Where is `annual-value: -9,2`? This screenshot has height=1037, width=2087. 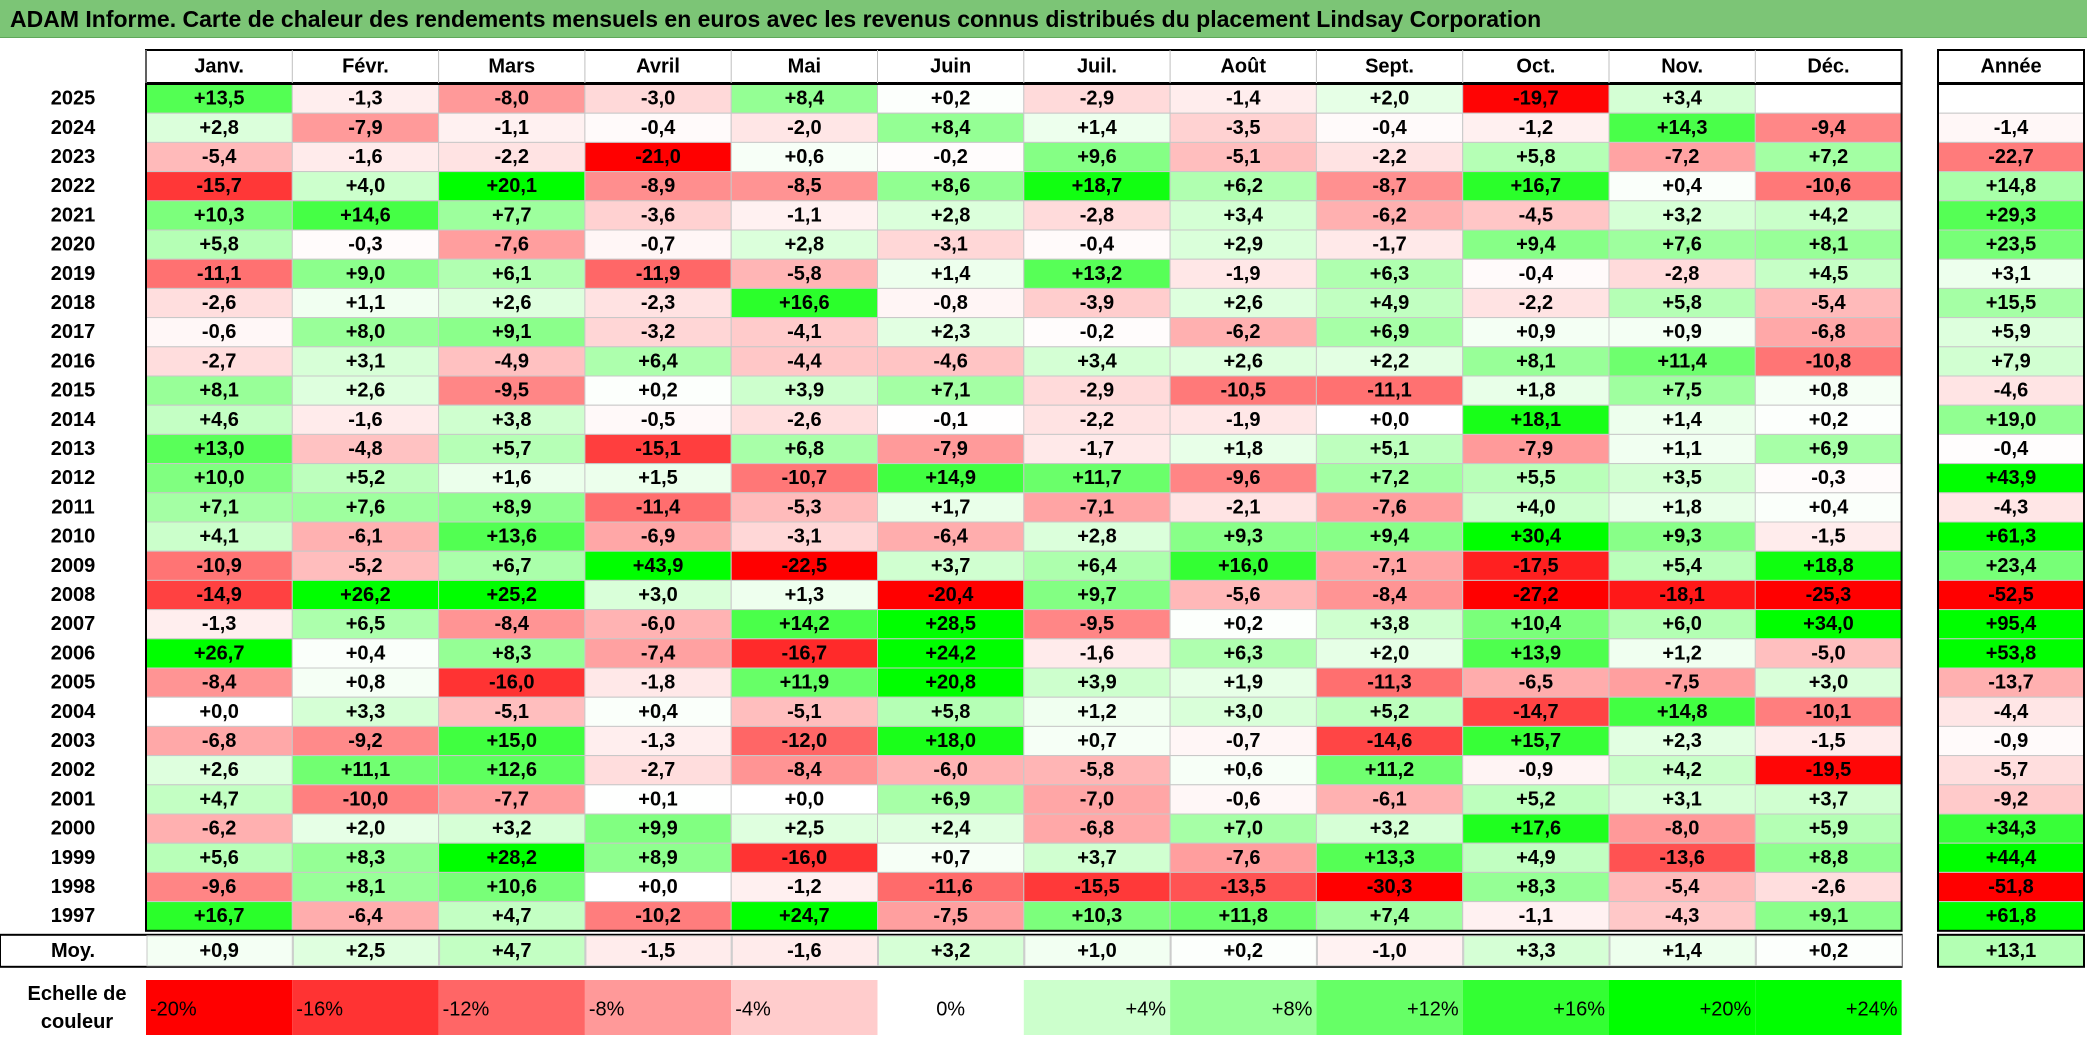
annual-value: -9,2 is located at coordinates (2011, 799).